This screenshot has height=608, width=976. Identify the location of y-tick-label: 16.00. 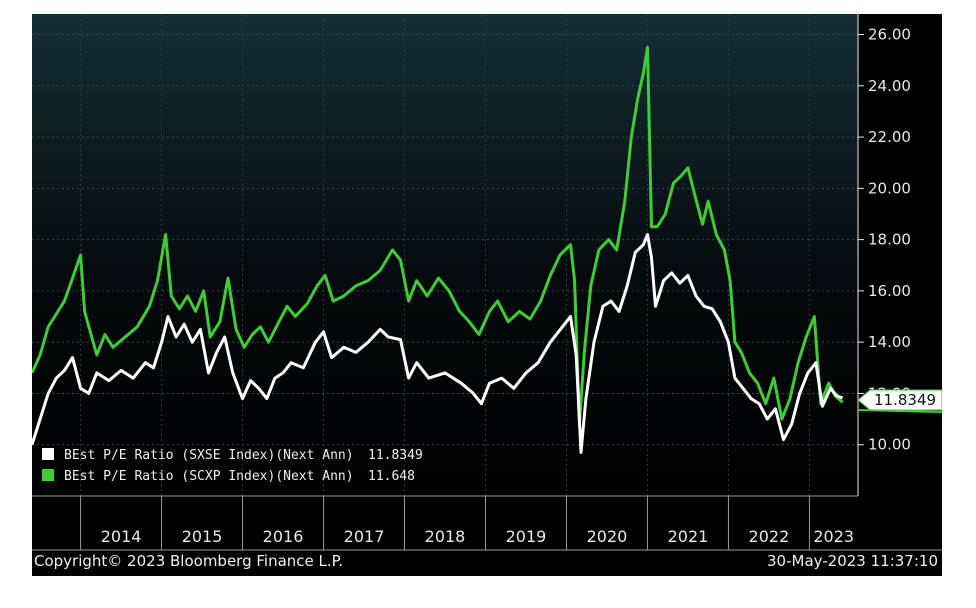
(889, 291).